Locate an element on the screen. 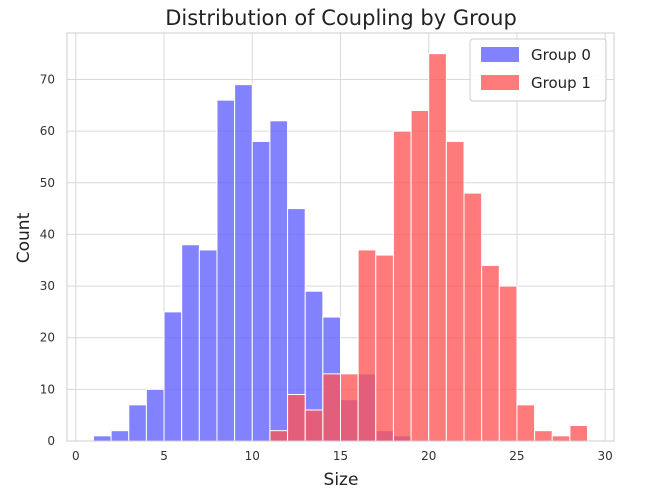 This screenshot has width=670, height=501. y-tick-label: 40 is located at coordinates (47, 234).